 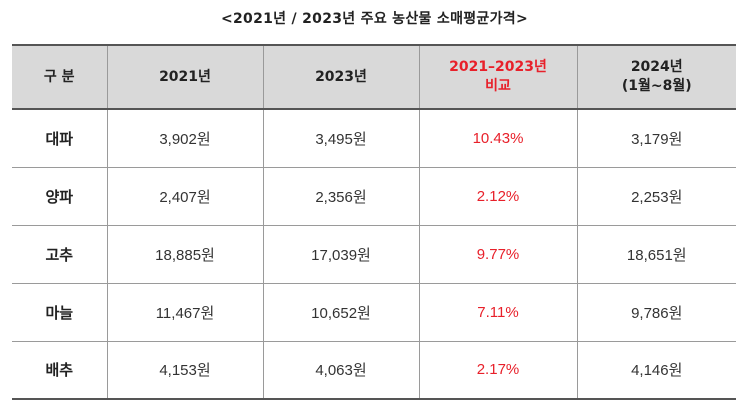 What do you see at coordinates (60, 254) in the screenshot?
I see `row-label: 고추` at bounding box center [60, 254].